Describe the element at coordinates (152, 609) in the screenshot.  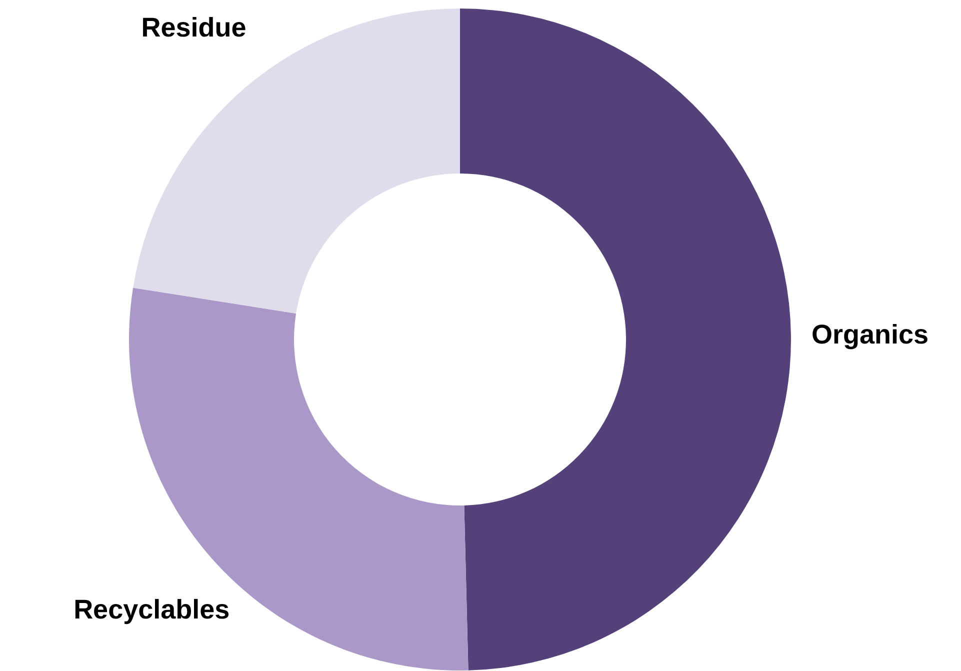
I see `slice-label: Recyclables` at that location.